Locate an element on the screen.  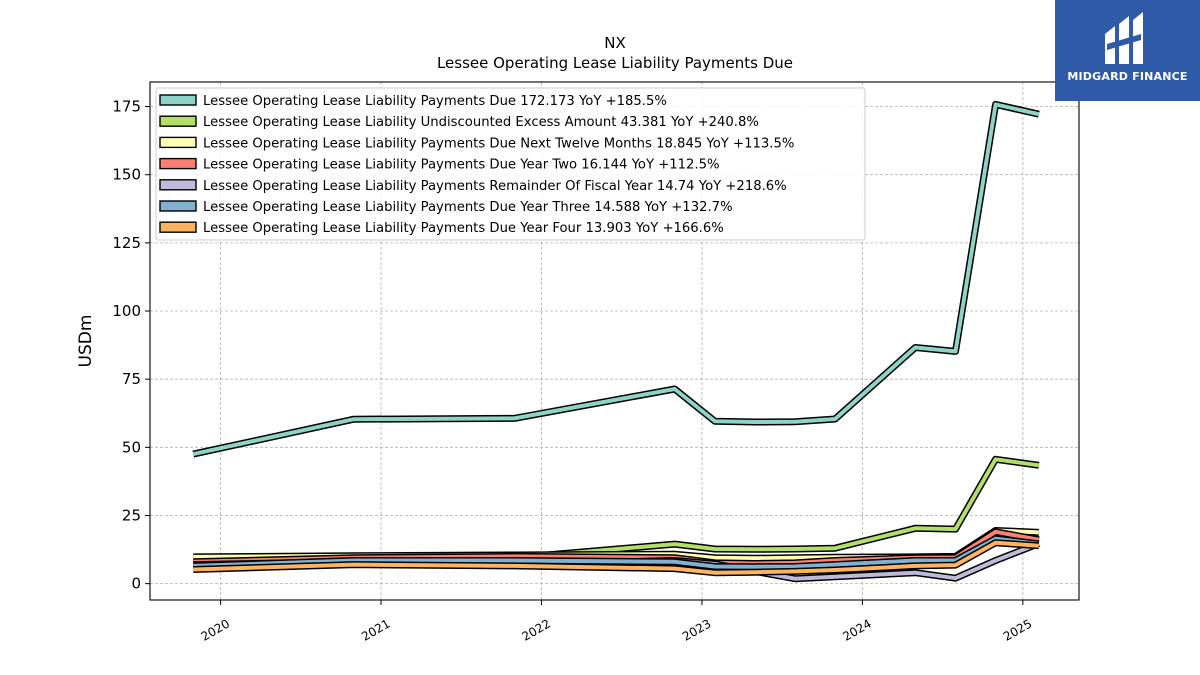
x-tick-label: 2021 is located at coordinates (375, 629).